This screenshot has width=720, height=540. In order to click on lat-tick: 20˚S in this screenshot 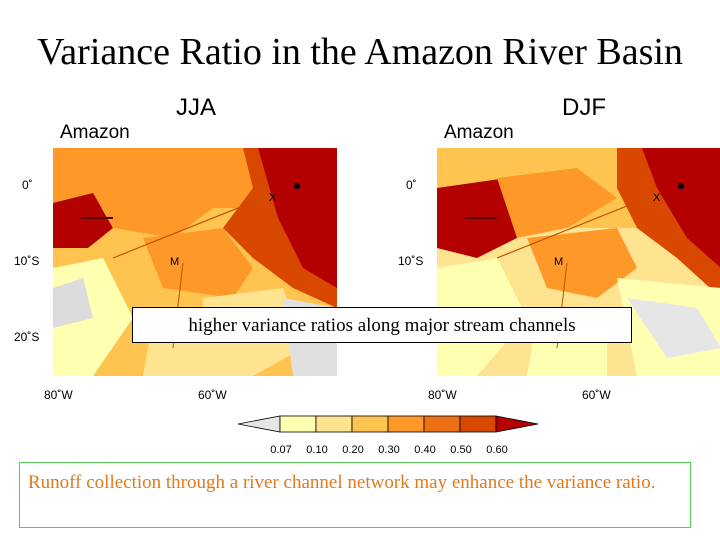, I will do `click(27, 337)`.